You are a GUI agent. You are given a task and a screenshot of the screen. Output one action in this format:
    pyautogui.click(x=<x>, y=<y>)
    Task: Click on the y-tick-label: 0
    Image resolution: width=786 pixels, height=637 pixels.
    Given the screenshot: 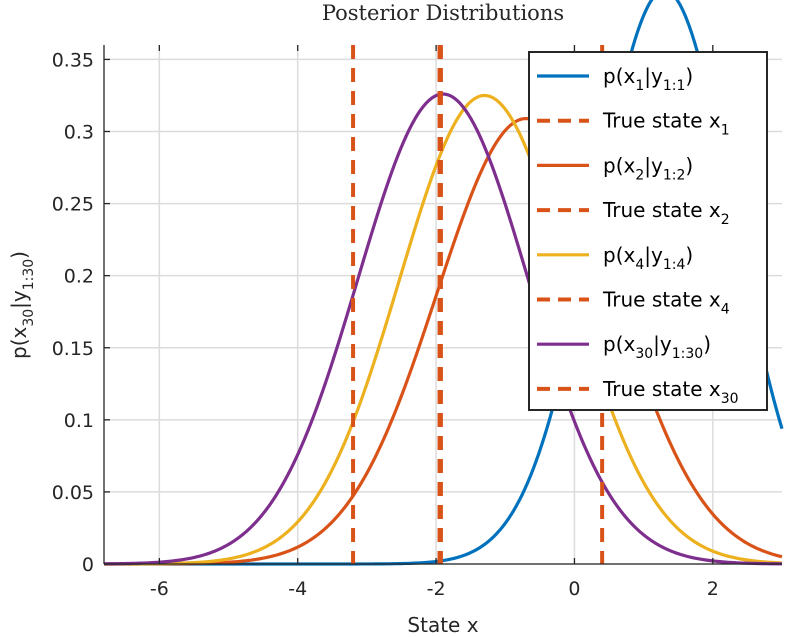 What is the action you would take?
    pyautogui.click(x=88, y=565)
    